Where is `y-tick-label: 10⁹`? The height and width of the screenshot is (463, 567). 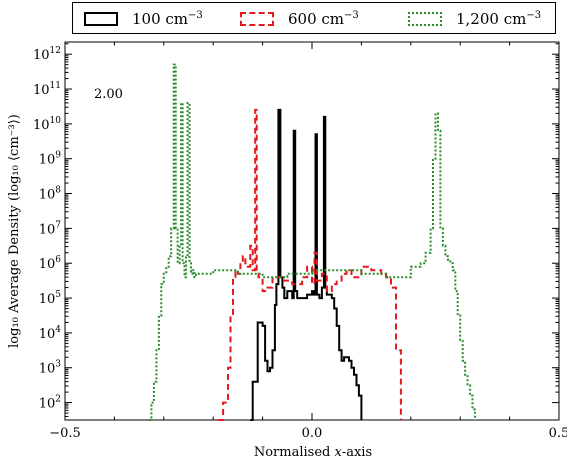
y-tick-label: 10⁹ is located at coordinates (50, 159).